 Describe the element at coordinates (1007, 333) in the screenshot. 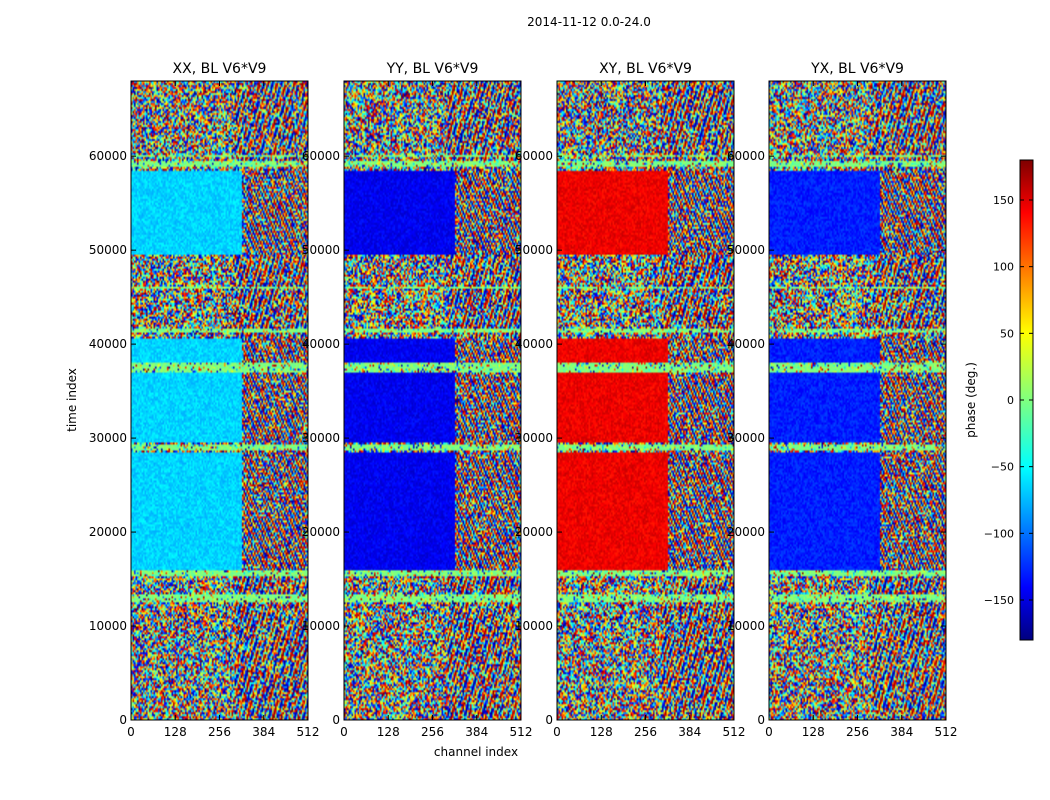

I see `colorbar-tick-label: 50` at that location.